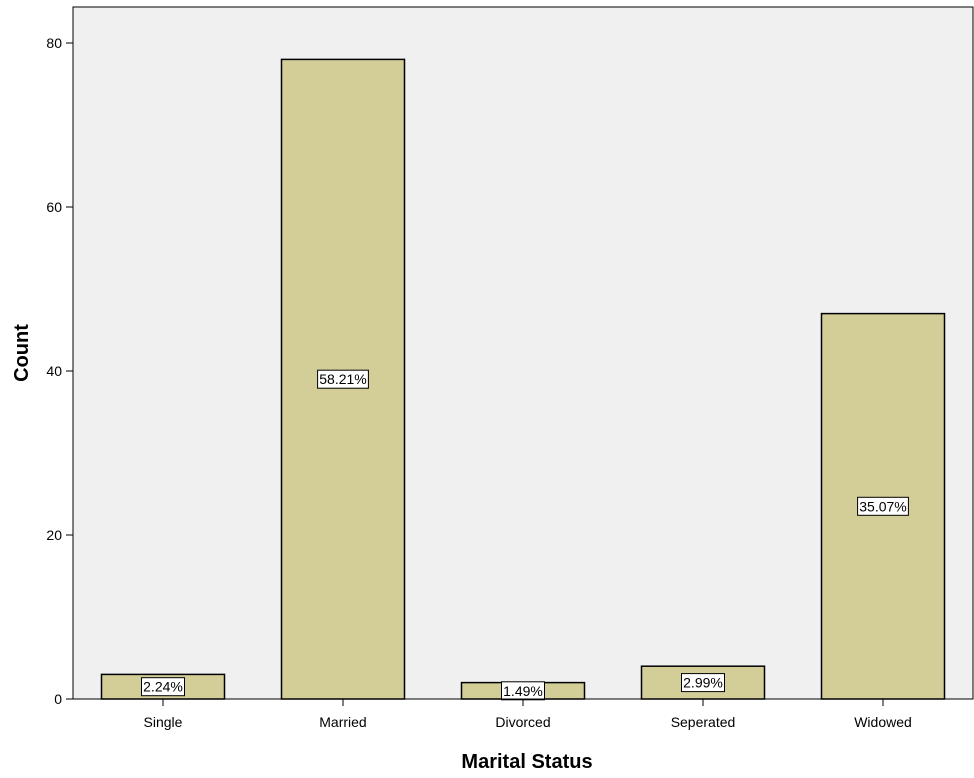 This screenshot has width=974, height=778. I want to click on y-tick-label: 20, so click(54, 535).